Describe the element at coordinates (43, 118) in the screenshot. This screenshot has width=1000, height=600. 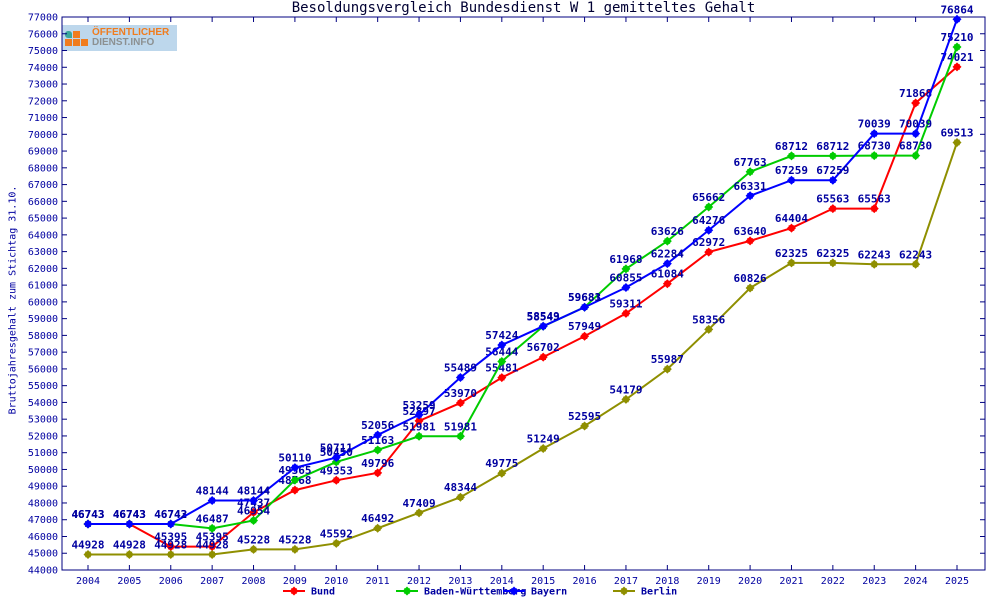
I see `y-tick-label: 71000` at that location.